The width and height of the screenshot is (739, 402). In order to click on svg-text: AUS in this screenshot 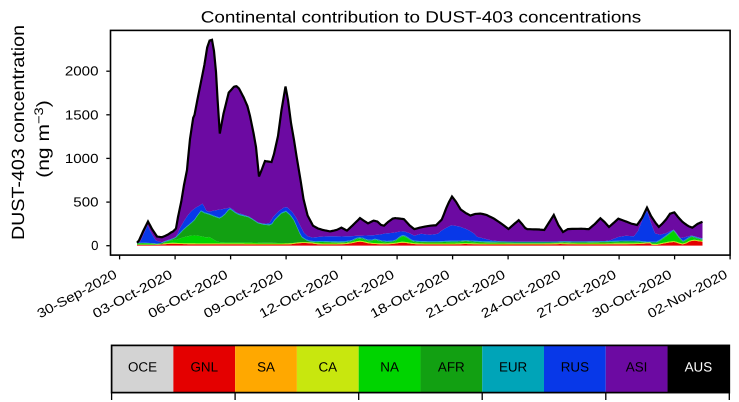, I will do `click(699, 367)`.